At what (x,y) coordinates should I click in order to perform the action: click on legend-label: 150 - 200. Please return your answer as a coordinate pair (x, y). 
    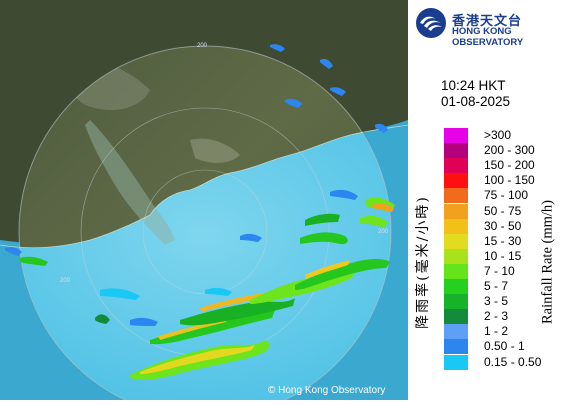
    Looking at the image, I should click on (509, 165).